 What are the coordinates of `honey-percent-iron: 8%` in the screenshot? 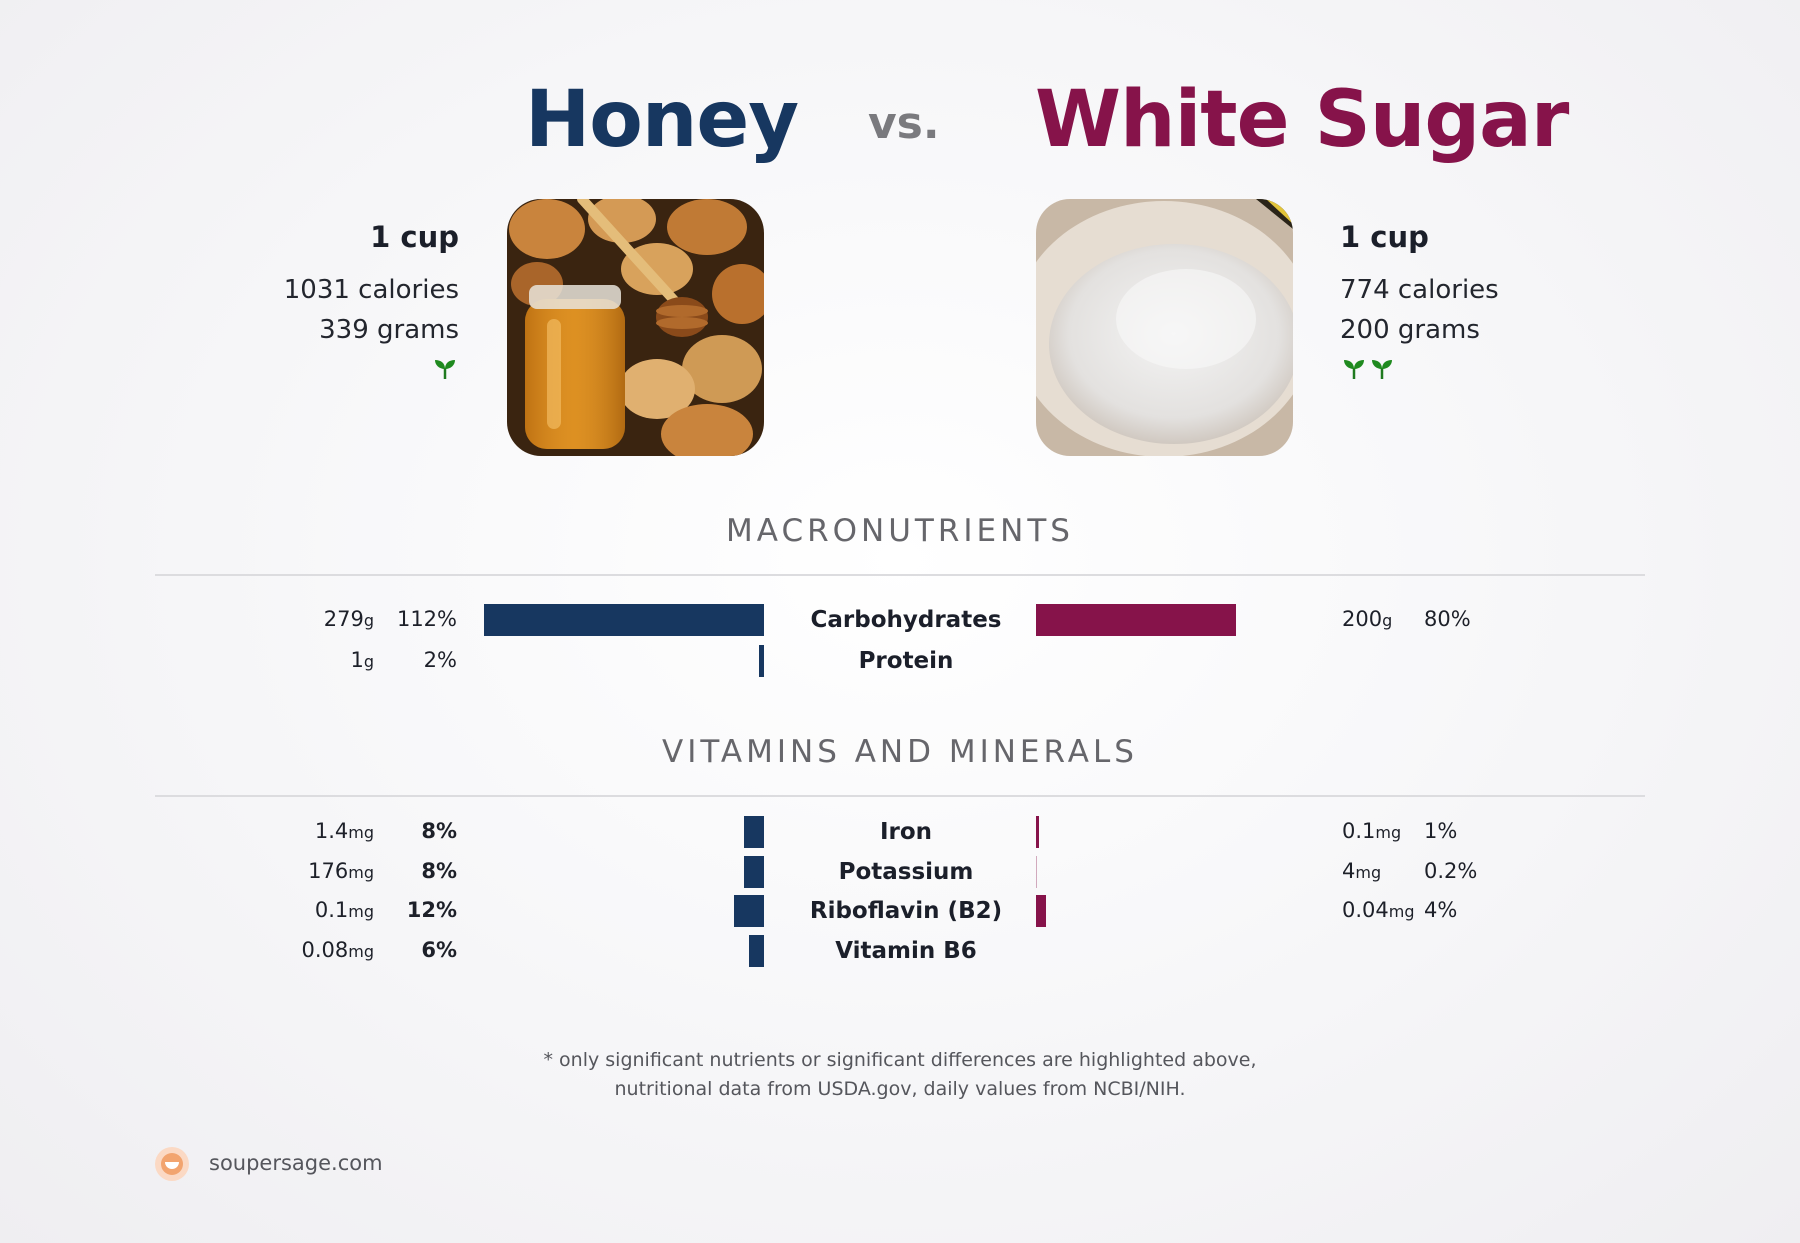 It's located at (439, 831).